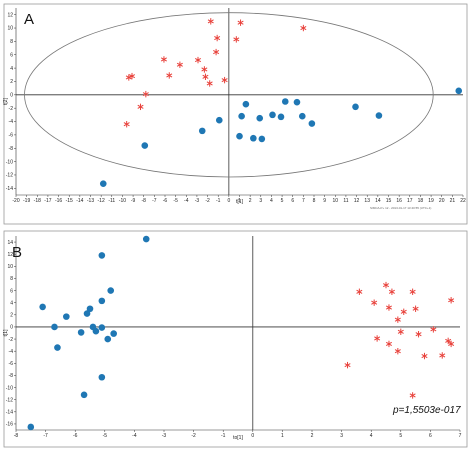 The height and width of the screenshot is (450, 474). What do you see at coordinates (133, 201) in the screenshot?
I see `panel-a-x-tick-label: -9` at bounding box center [133, 201].